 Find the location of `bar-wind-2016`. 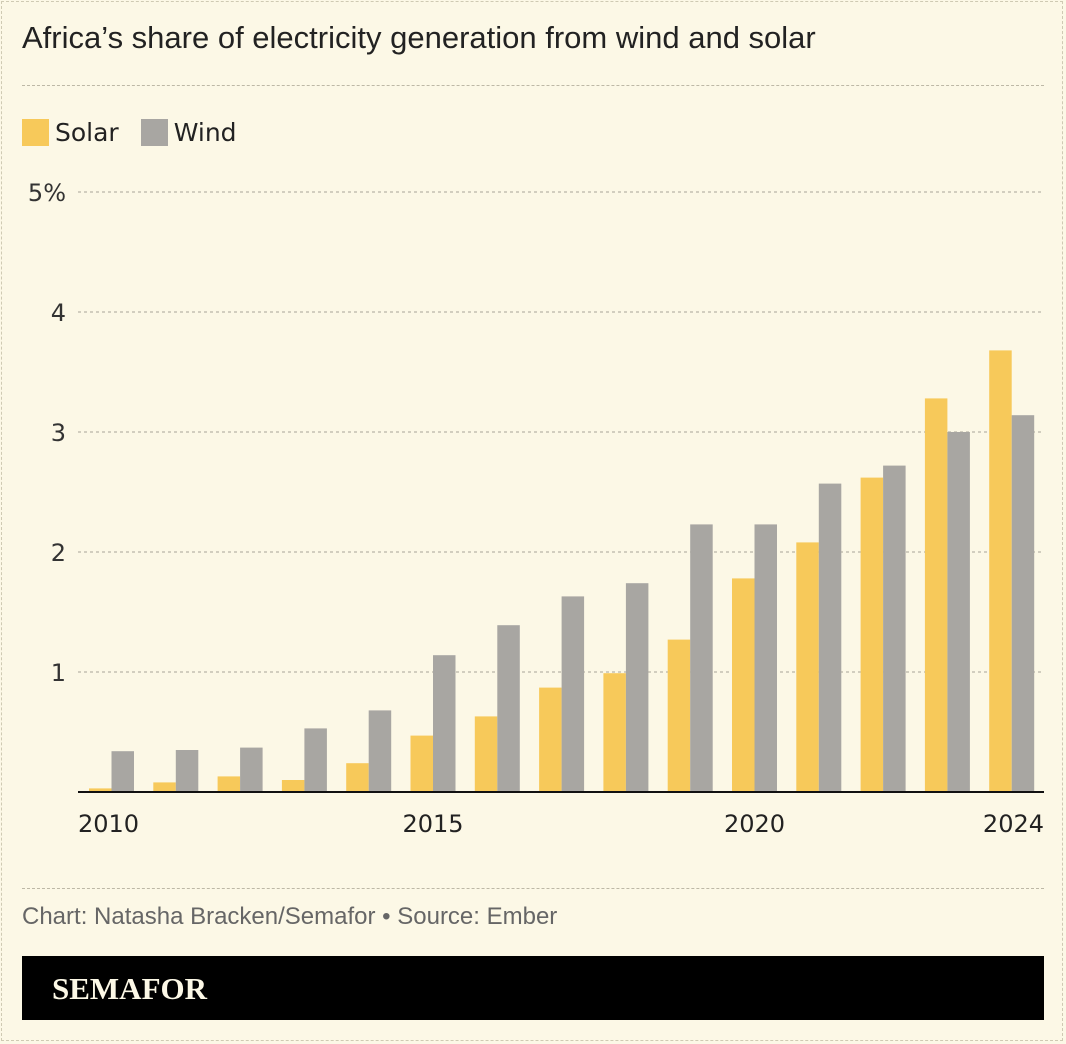

bar-wind-2016 is located at coordinates (508, 708).